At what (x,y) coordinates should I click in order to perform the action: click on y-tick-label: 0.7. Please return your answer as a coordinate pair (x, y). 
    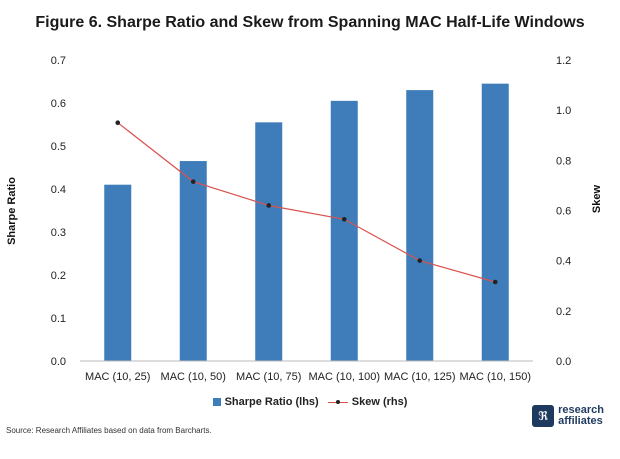
    Looking at the image, I should click on (58, 61).